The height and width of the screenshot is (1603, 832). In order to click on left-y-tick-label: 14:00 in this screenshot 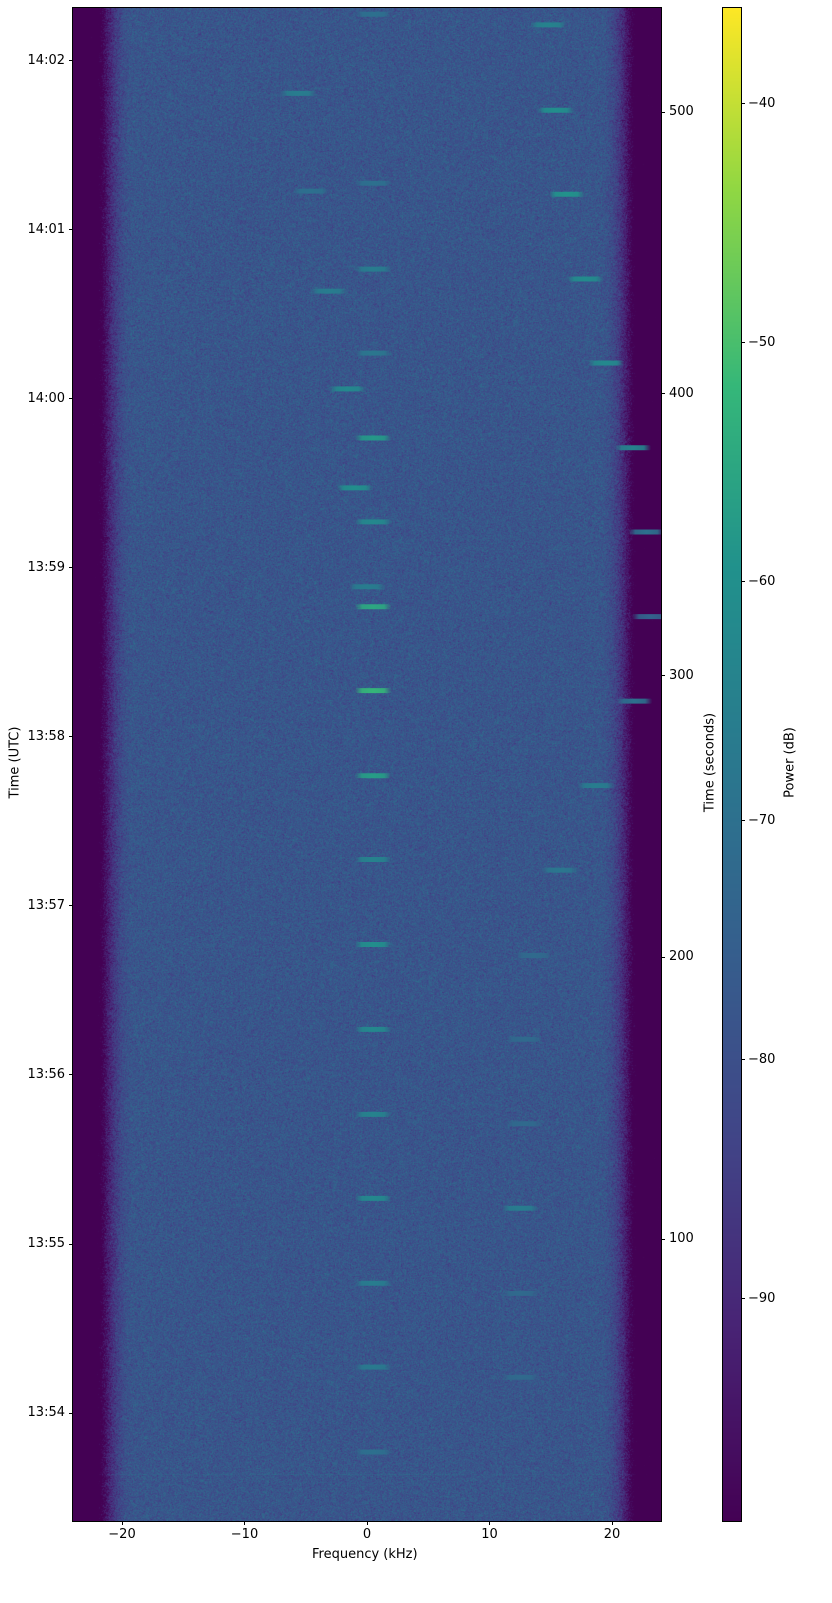, I will do `click(46, 398)`.